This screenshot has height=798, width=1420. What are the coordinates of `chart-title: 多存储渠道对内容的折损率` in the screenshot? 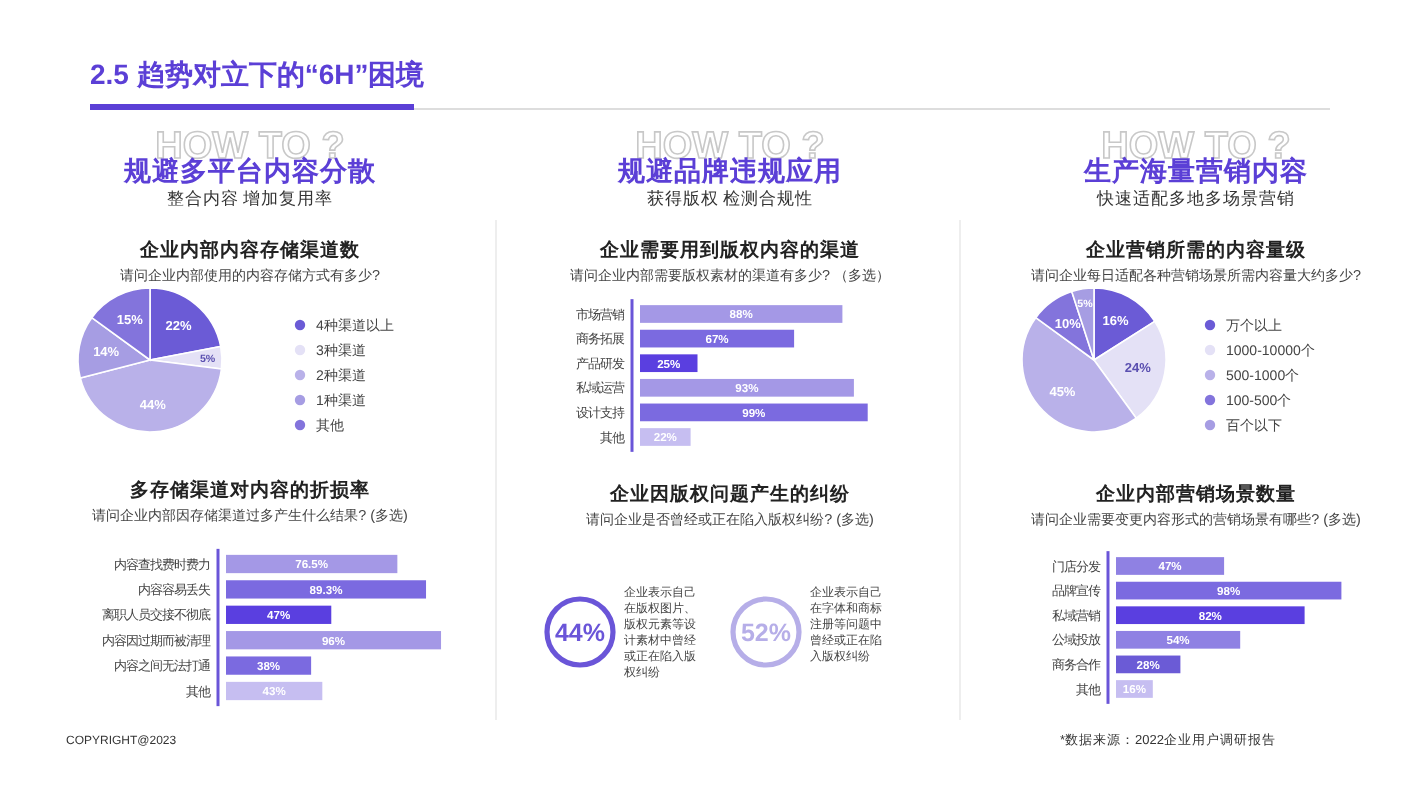 It's located at (250, 490).